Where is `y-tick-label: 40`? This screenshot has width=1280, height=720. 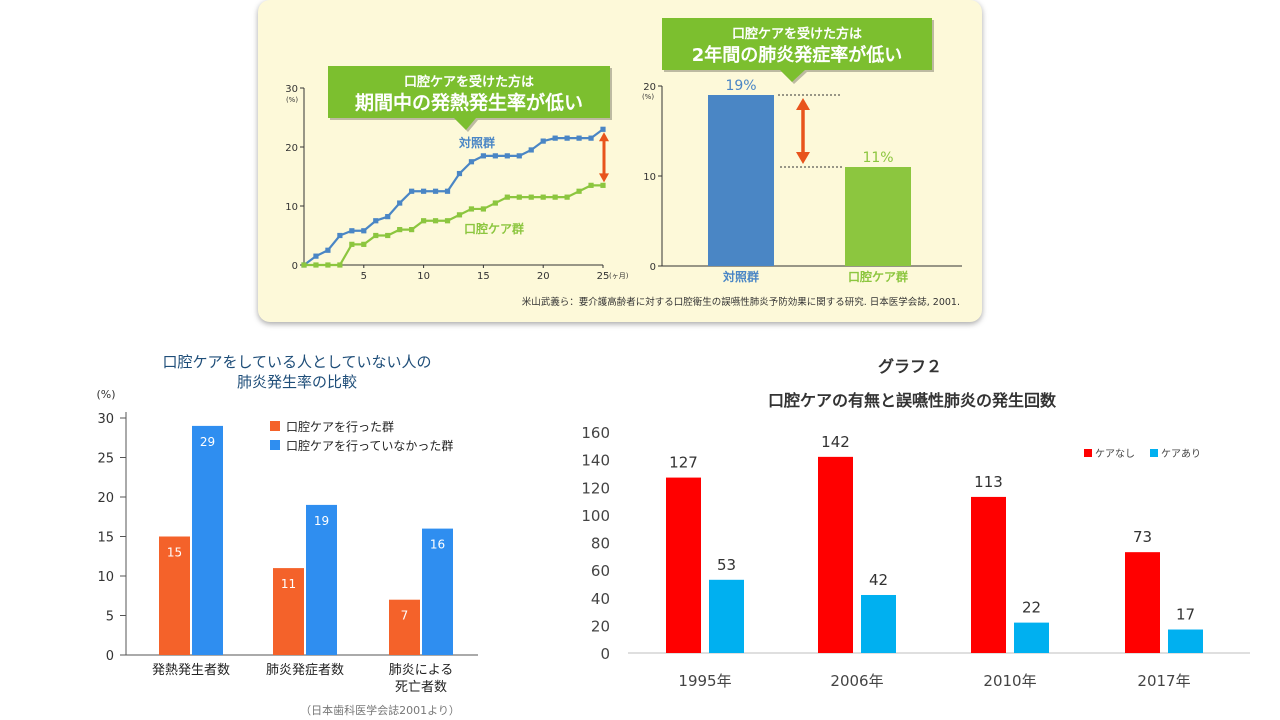
y-tick-label: 40 is located at coordinates (600, 599).